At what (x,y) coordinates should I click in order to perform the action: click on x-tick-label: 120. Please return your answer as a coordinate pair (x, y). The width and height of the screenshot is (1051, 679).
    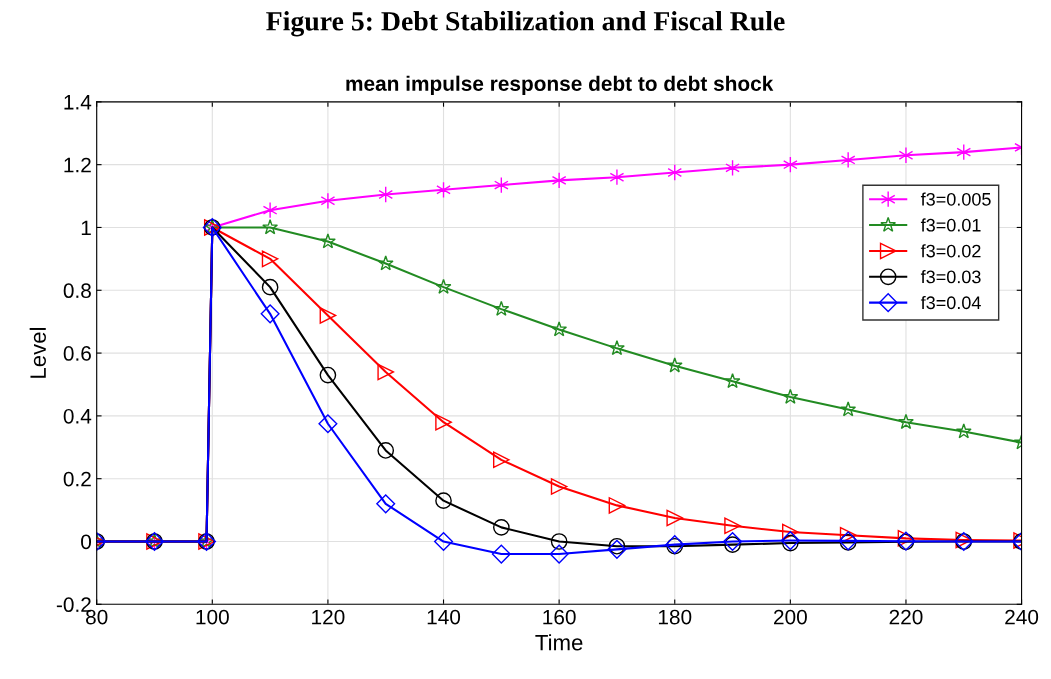
    Looking at the image, I should click on (328, 617).